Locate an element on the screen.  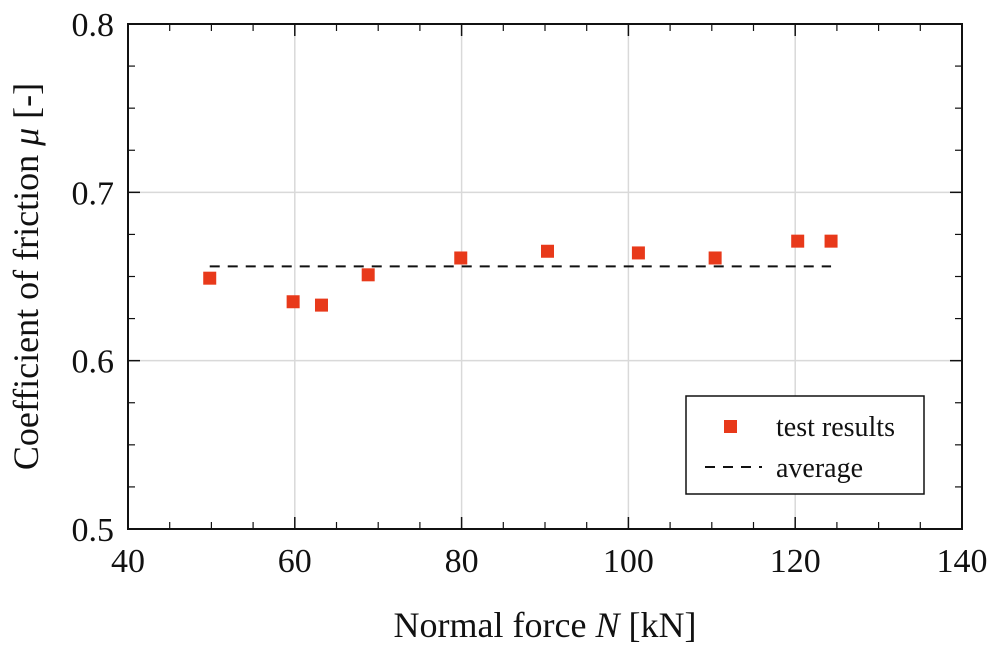
x-tick-label: 40 is located at coordinates (128, 561).